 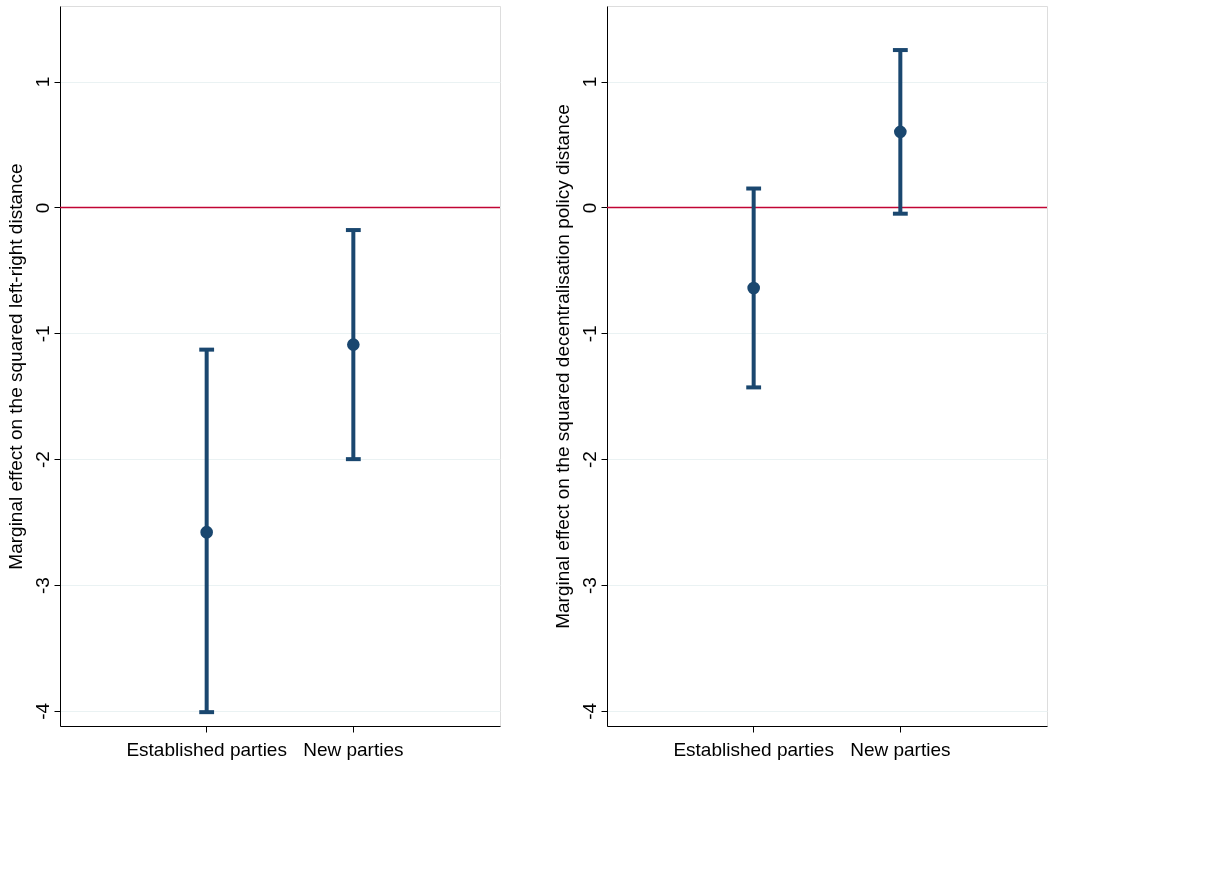 What do you see at coordinates (15, 366) in the screenshot?
I see `y-axis-title: Marginal effect on the squared left-right distance` at bounding box center [15, 366].